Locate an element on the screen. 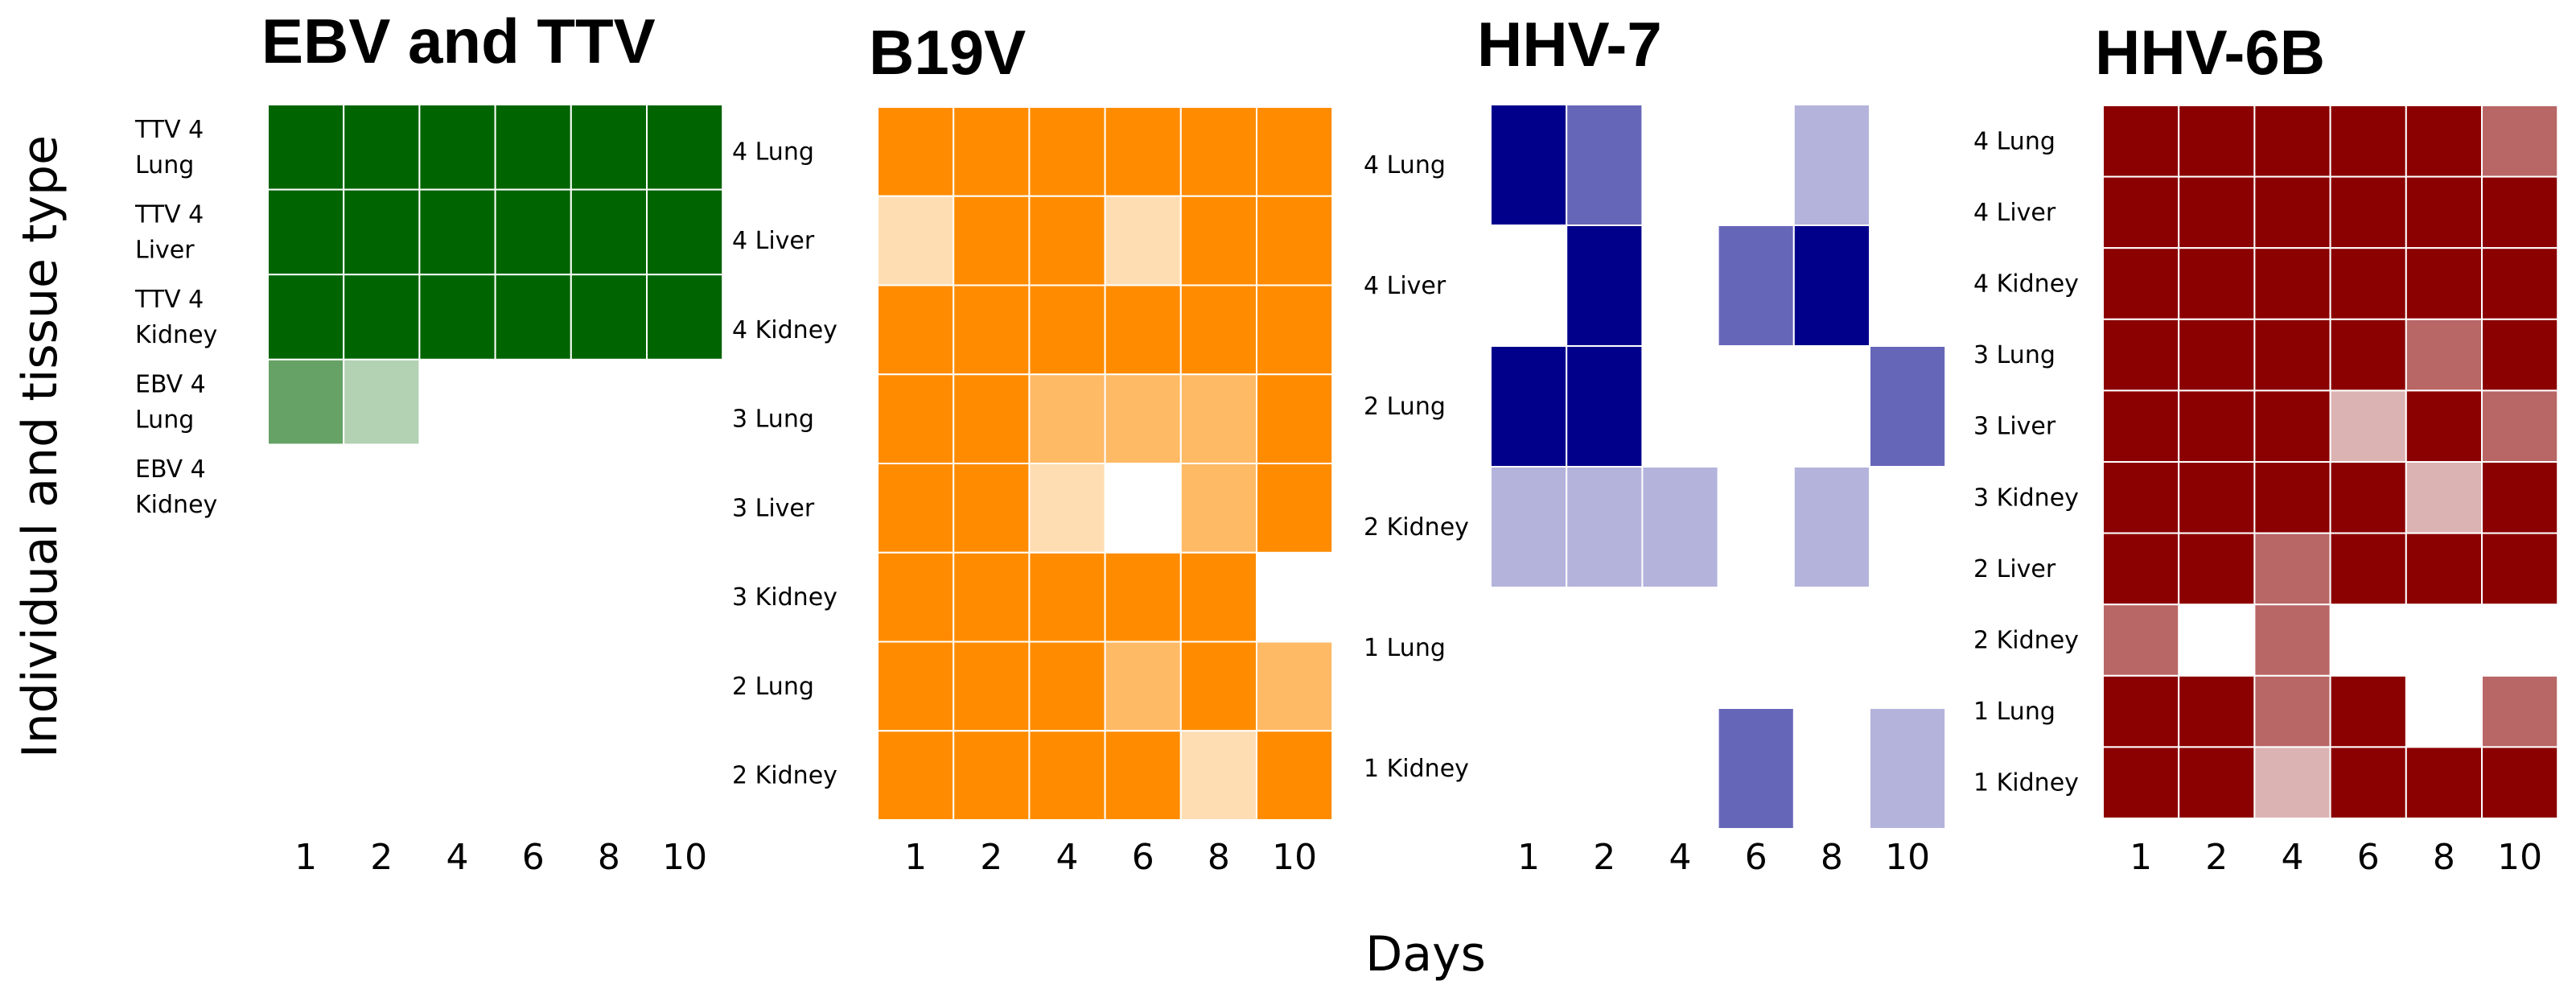  x-tick-label: 1 is located at coordinates (2141, 858).